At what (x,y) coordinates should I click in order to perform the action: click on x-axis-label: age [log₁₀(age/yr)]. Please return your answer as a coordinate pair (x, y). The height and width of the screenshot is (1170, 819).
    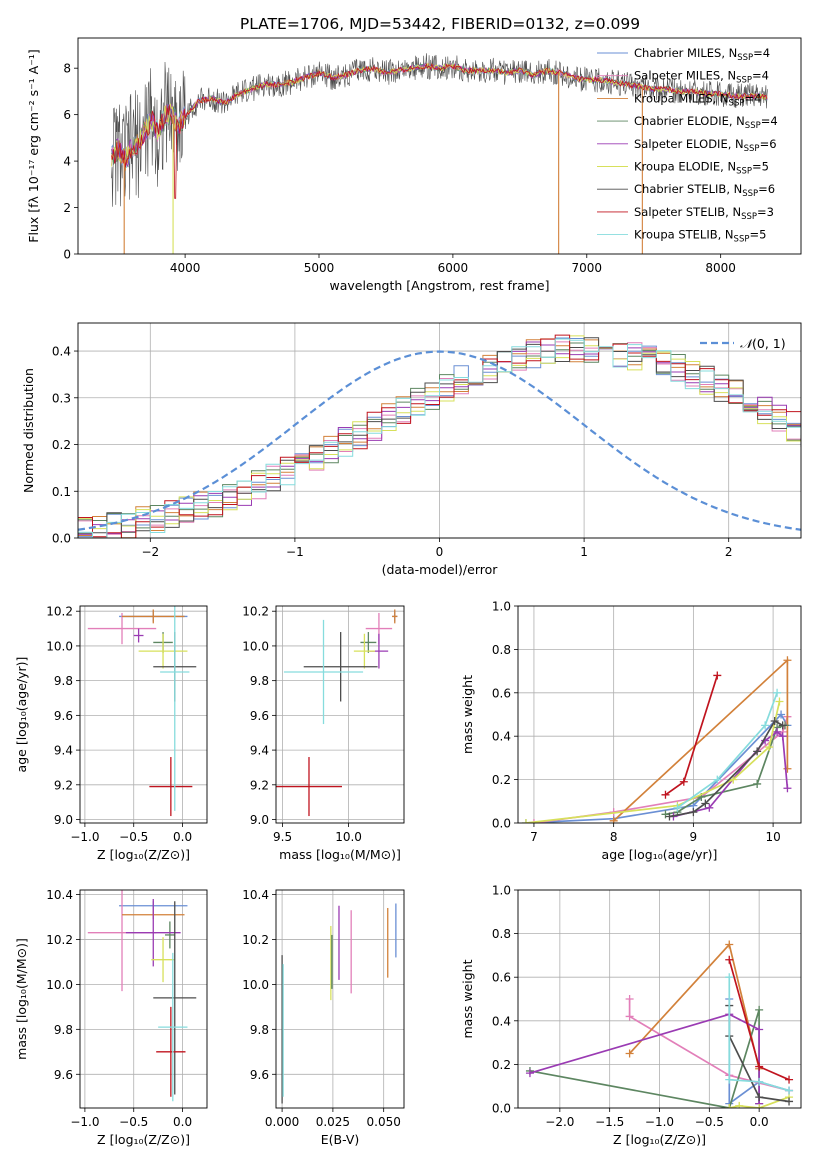
    Looking at the image, I should click on (660, 854).